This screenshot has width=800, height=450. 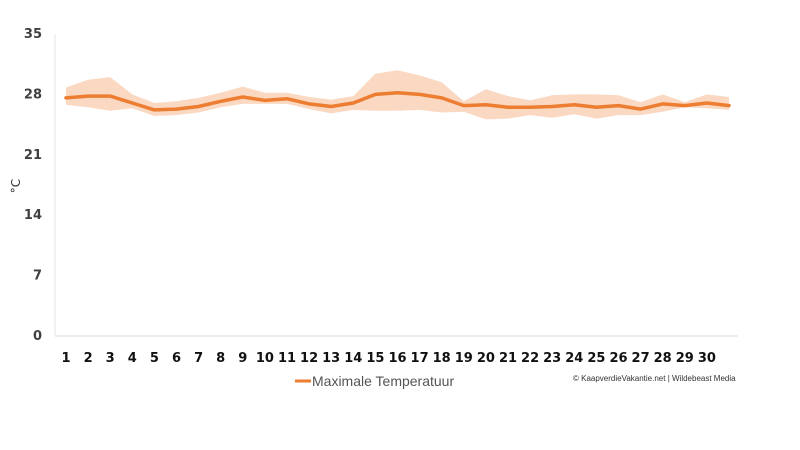 What do you see at coordinates (464, 358) in the screenshot?
I see `x-tick-label: 19` at bounding box center [464, 358].